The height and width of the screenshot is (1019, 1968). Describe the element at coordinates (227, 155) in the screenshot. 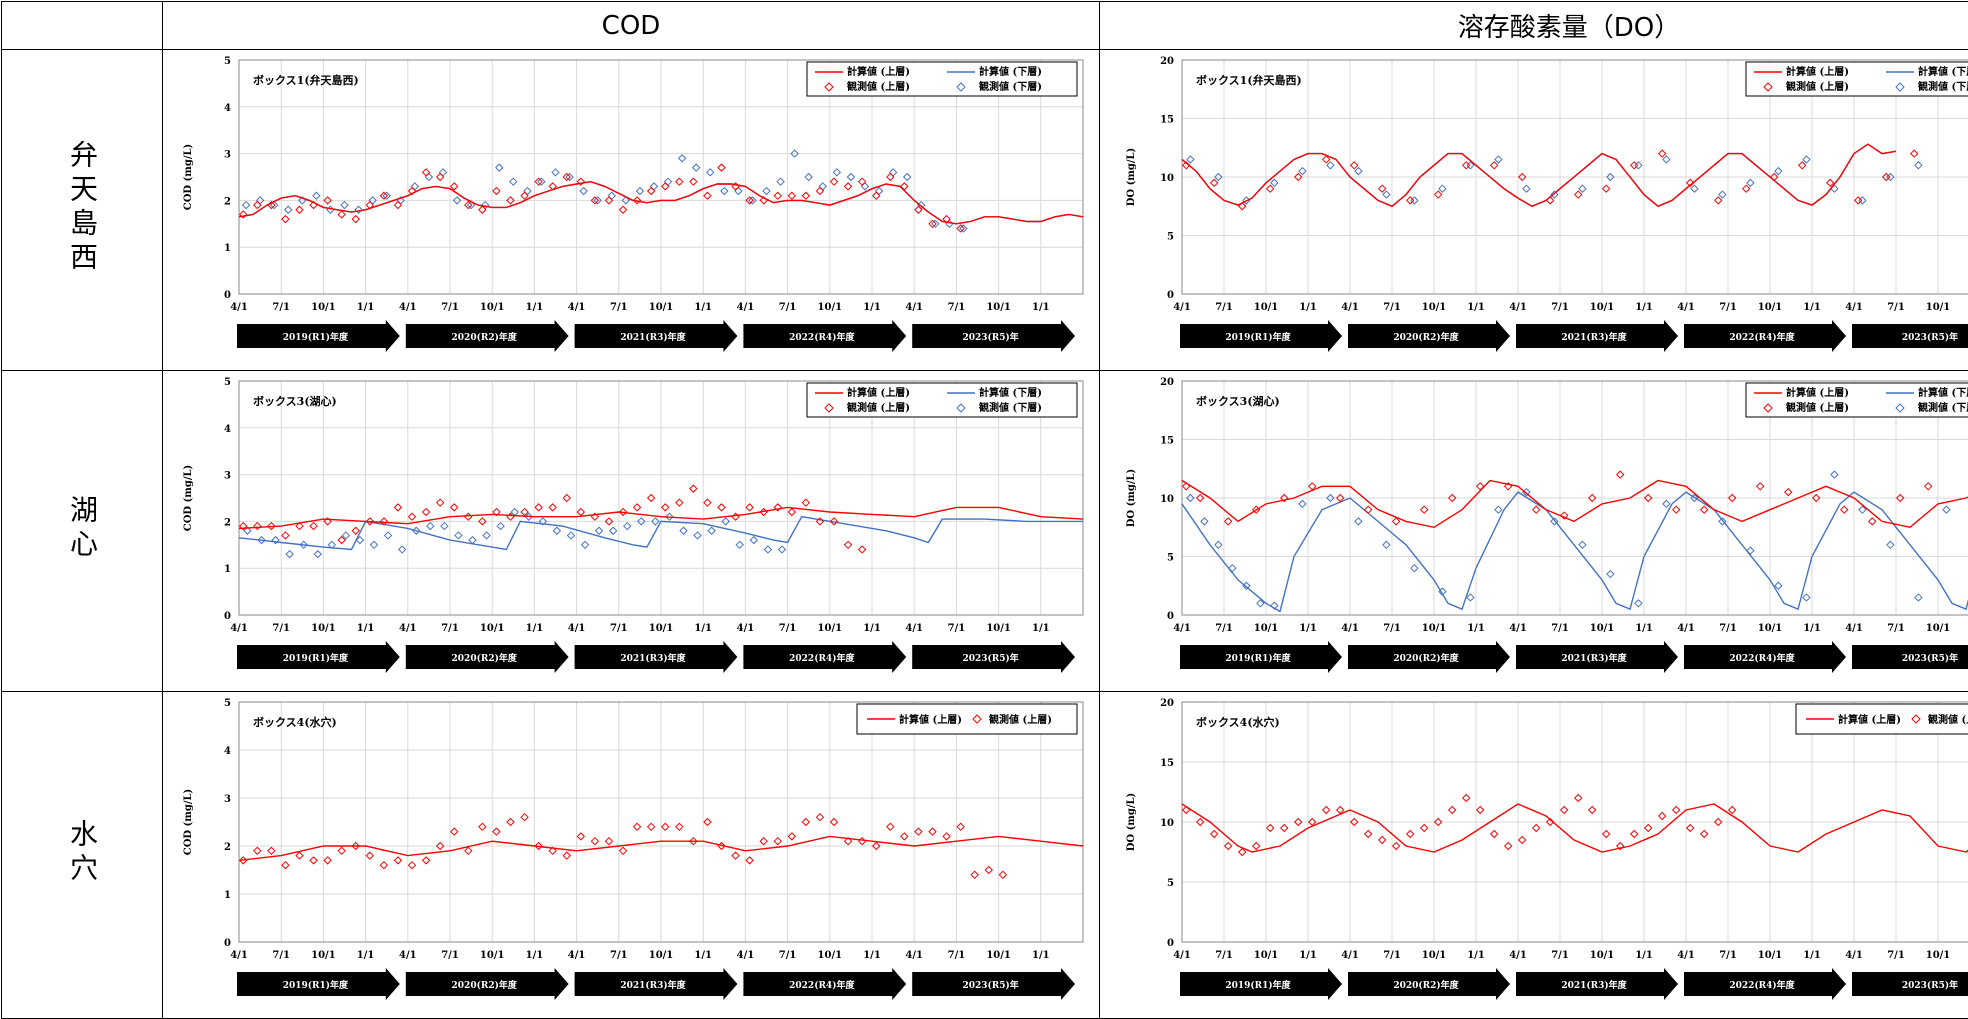

I see `y-tick-label: 3` at that location.